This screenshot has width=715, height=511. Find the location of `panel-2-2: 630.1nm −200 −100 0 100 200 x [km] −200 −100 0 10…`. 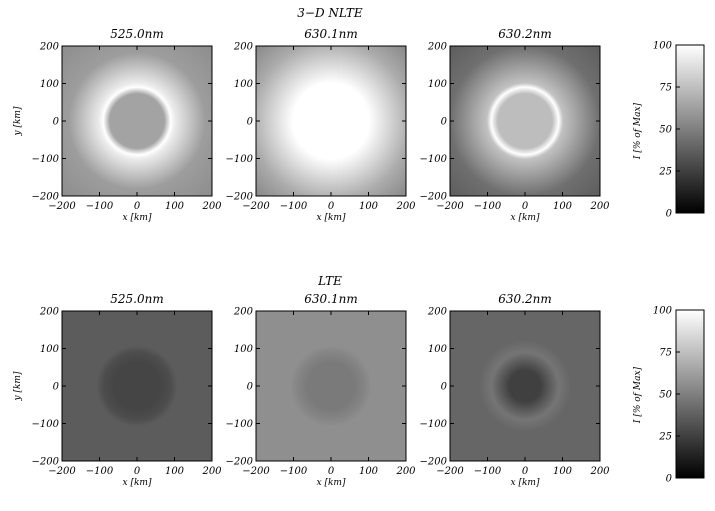

panel-2-2: 630.1nm −200 −100 0 100 200 x [km] −200 −100 0 10… is located at coordinates (321, 390).